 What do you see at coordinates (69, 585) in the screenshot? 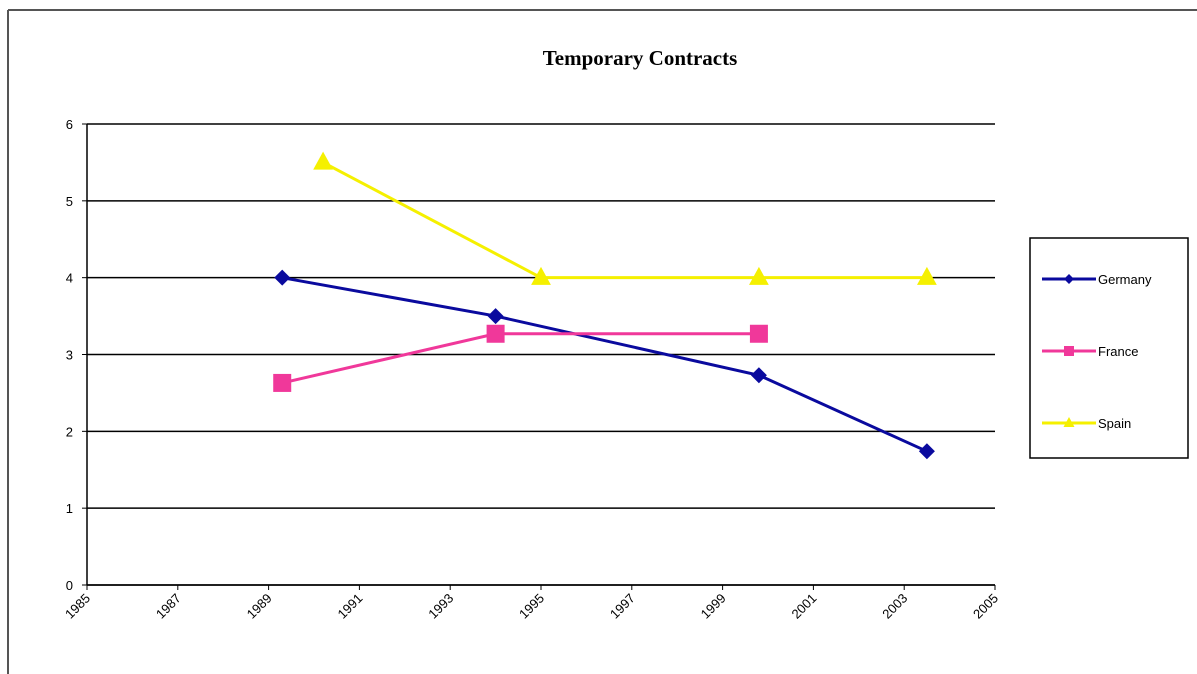
I see `y-tick-label: 0` at bounding box center [69, 585].